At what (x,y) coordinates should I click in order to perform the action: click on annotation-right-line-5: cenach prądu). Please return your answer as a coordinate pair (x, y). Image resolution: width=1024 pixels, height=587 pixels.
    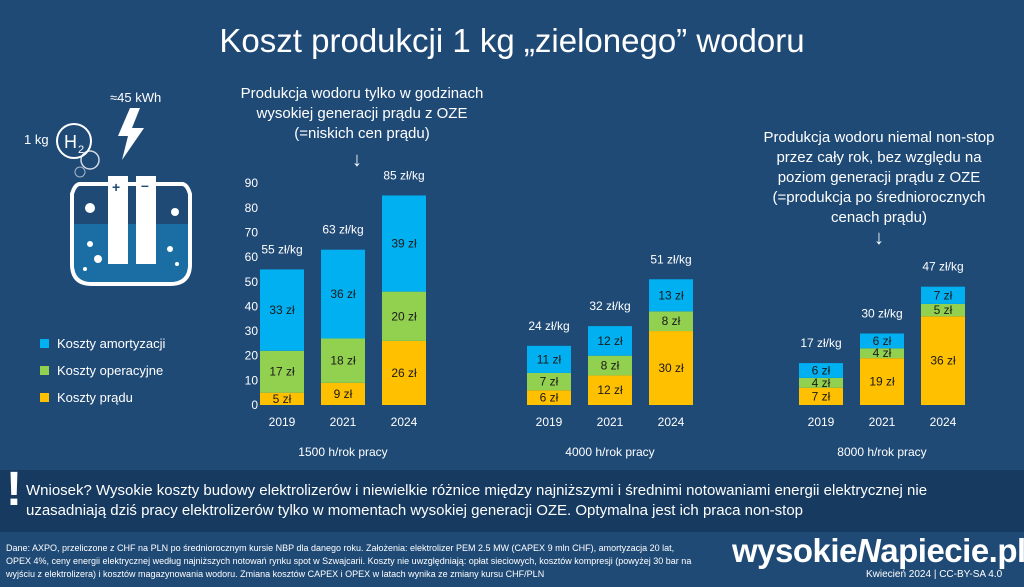
    Looking at the image, I should click on (879, 217).